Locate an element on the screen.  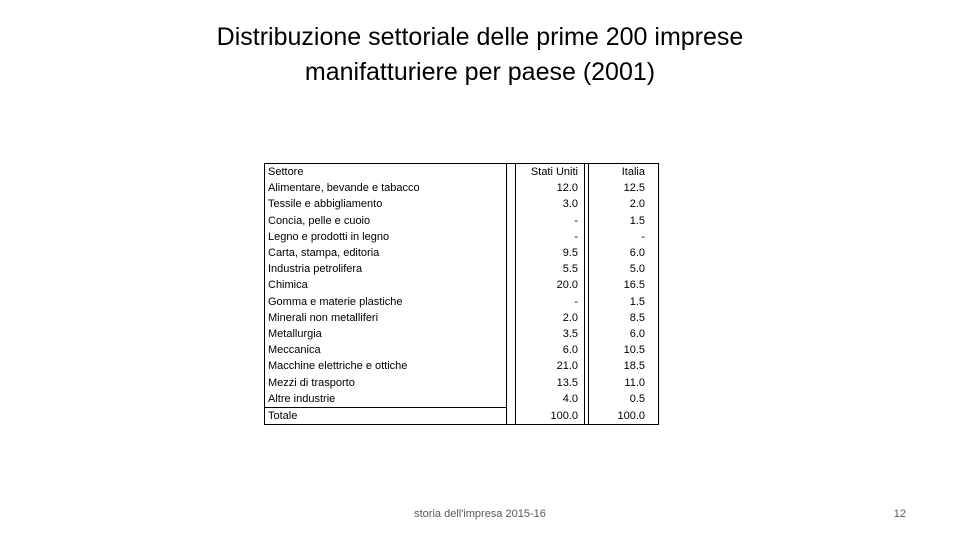
sector-cell: Totale is located at coordinates (385, 416).